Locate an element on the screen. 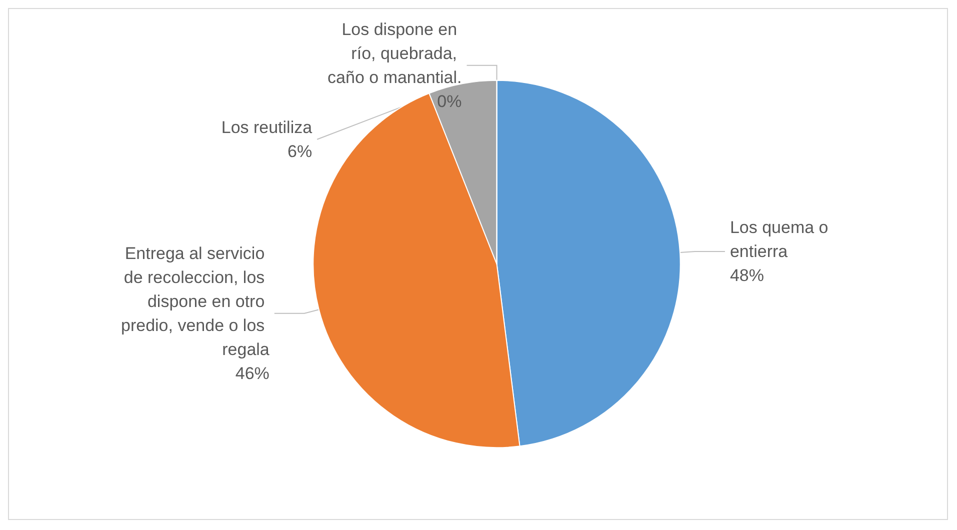 Image resolution: width=957 pixels, height=530 pixels. text: 0% is located at coordinates (449, 101).